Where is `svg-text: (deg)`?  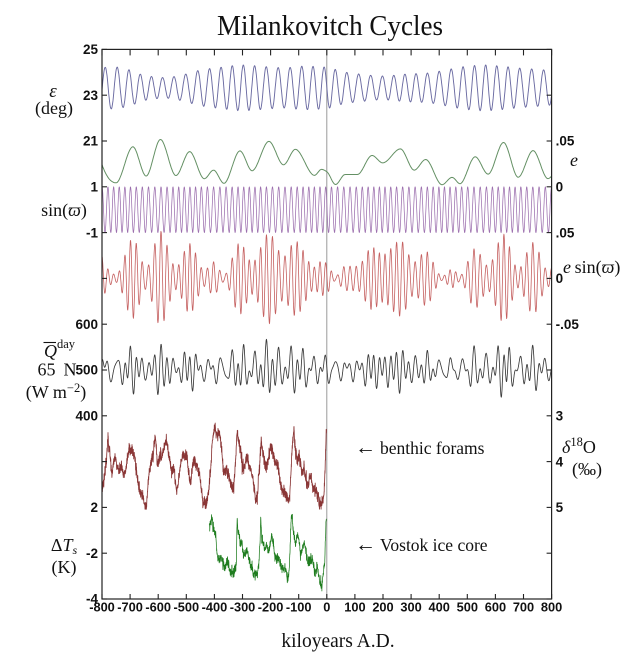
svg-text: (deg) is located at coordinates (54, 108).